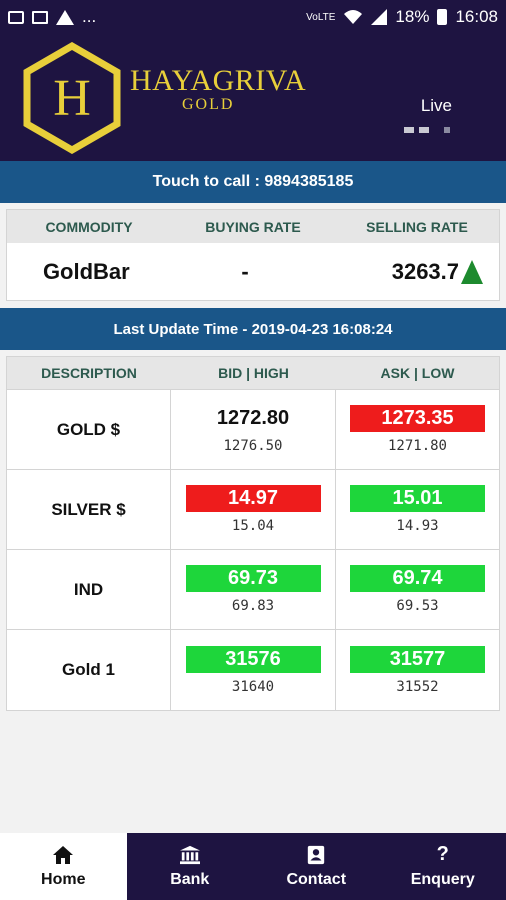 This screenshot has height=900, width=506. Describe the element at coordinates (472, 272) in the screenshot. I see `trend-up-icon` at that location.